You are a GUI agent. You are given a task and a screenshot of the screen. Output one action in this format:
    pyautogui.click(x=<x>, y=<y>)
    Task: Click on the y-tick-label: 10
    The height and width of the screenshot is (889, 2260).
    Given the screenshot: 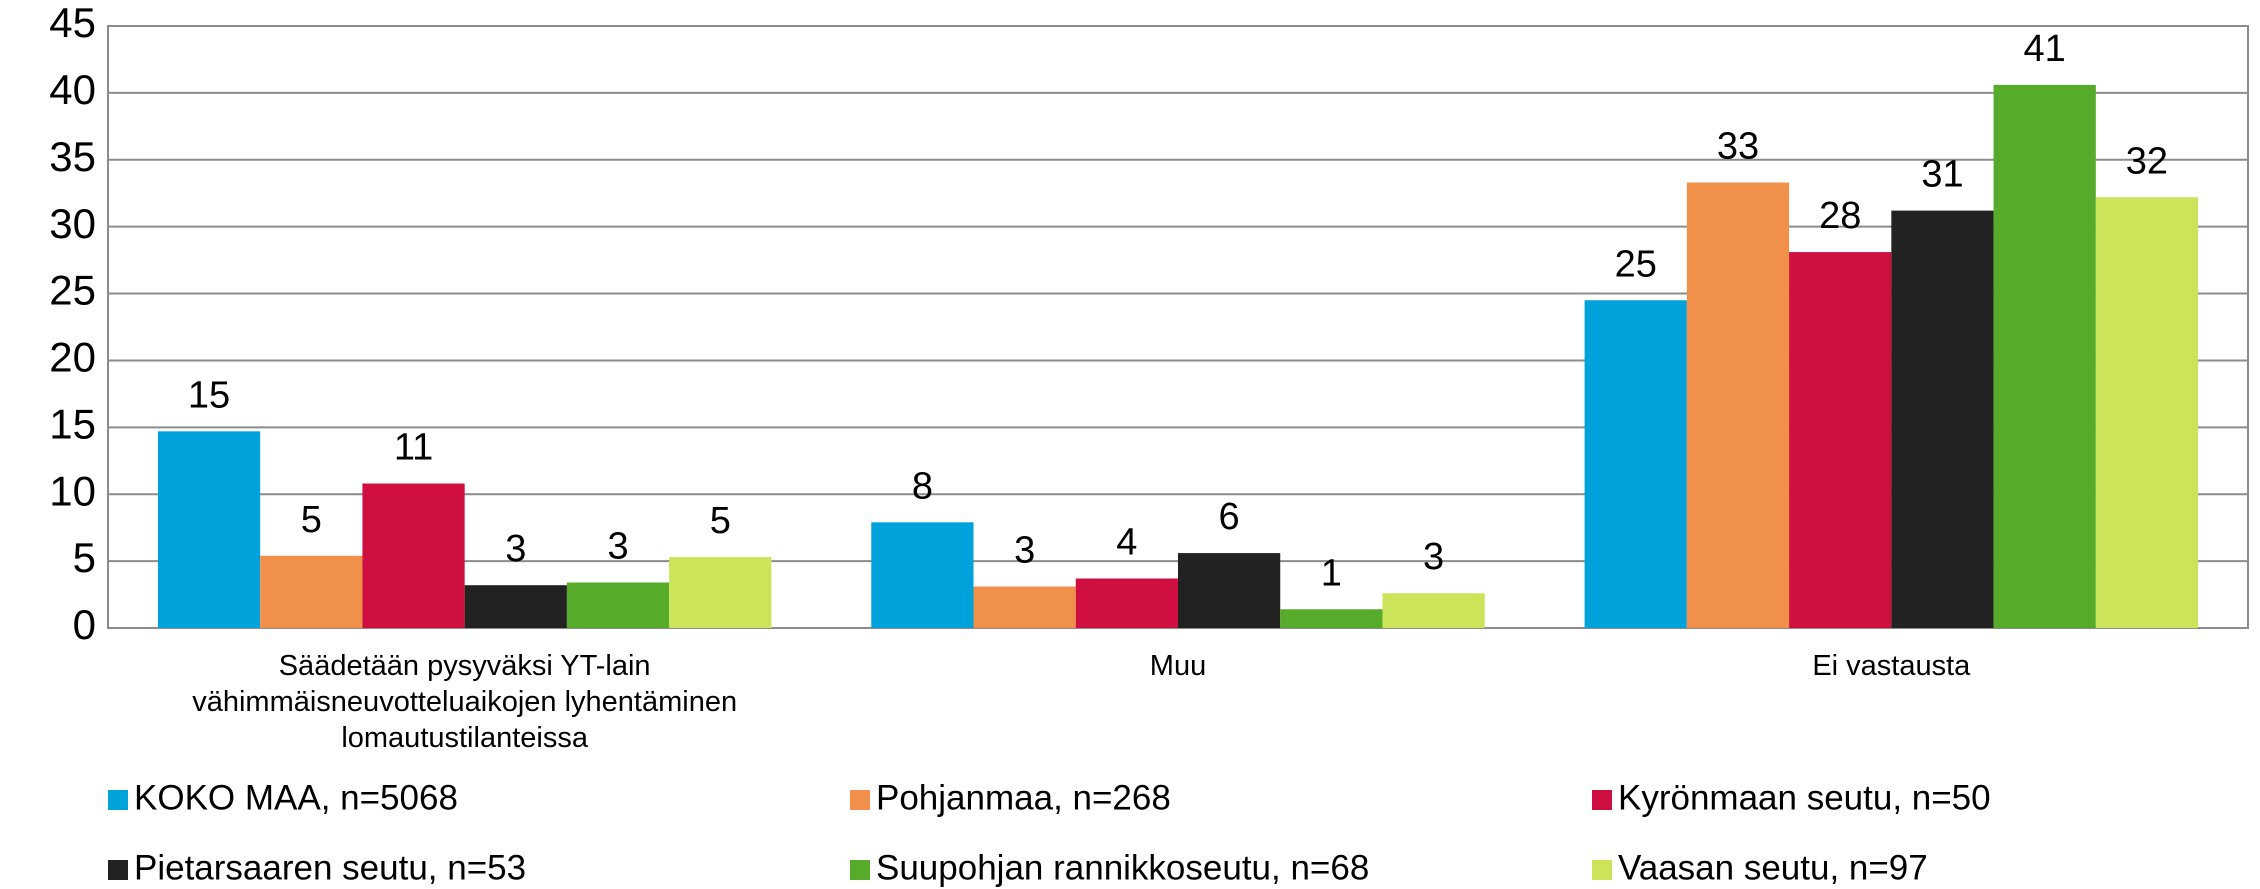 What is the action you would take?
    pyautogui.click(x=72, y=490)
    